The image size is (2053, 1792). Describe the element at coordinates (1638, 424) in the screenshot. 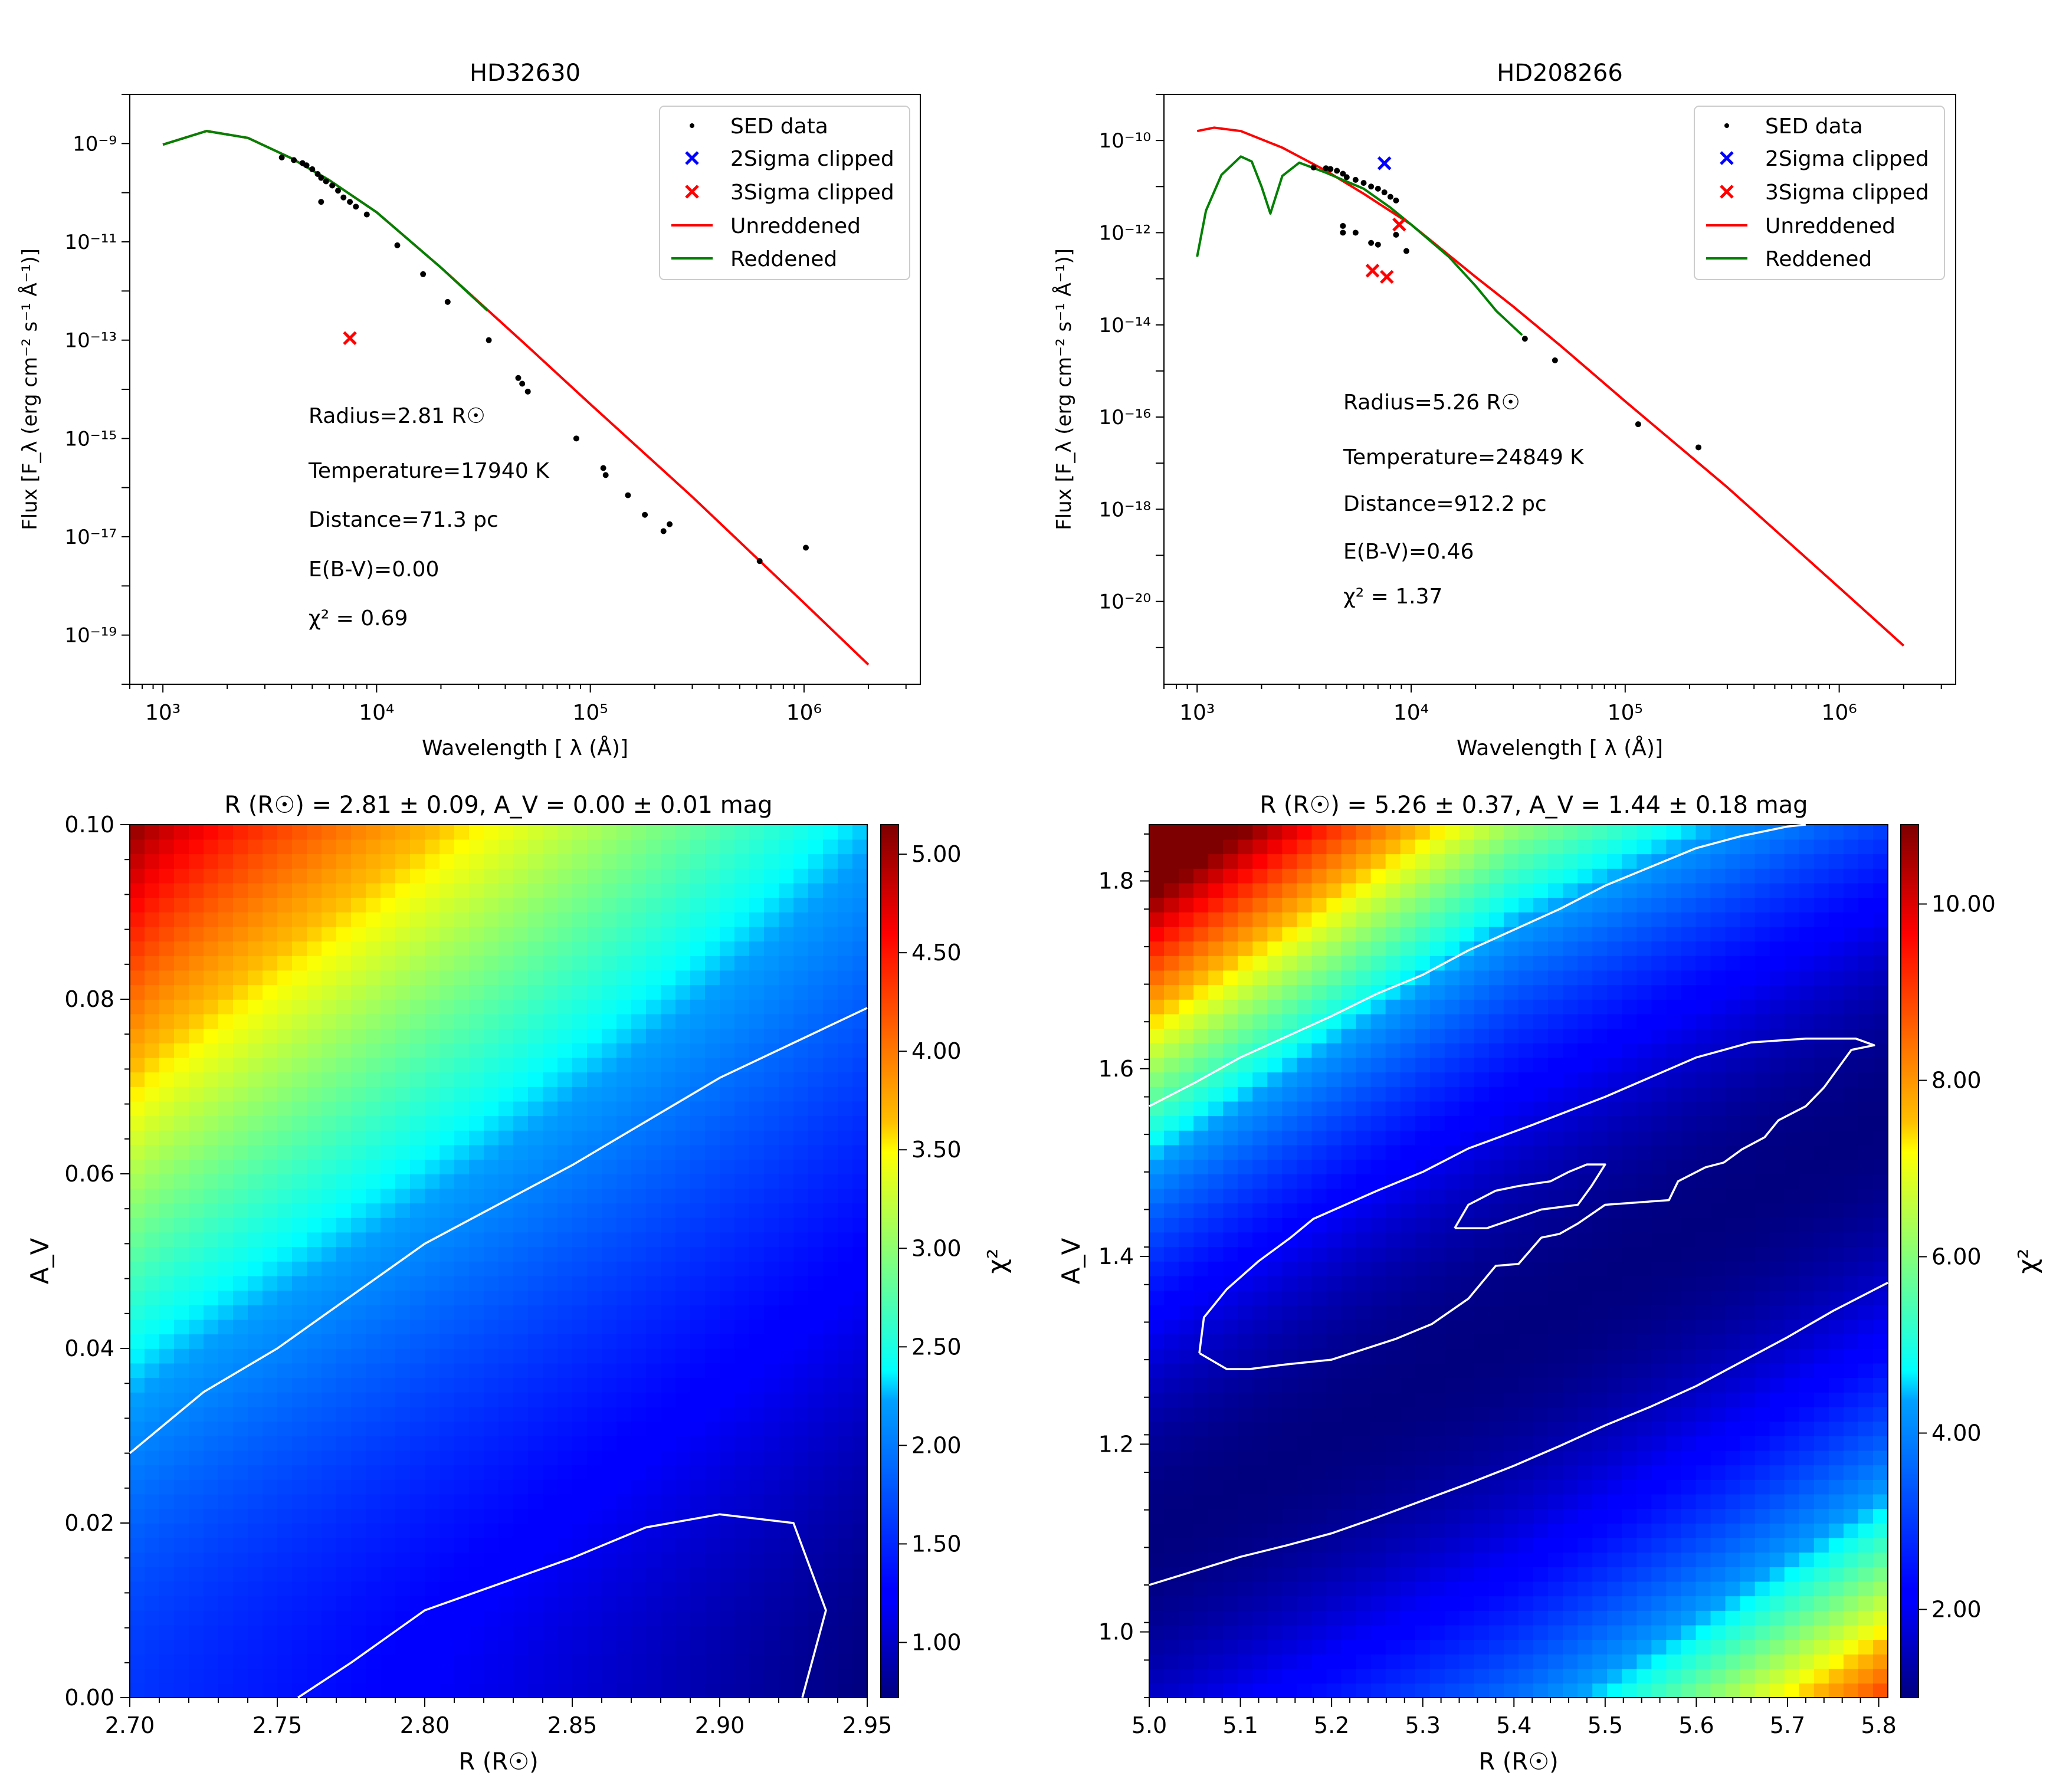

I see `sed-data-point` at that location.